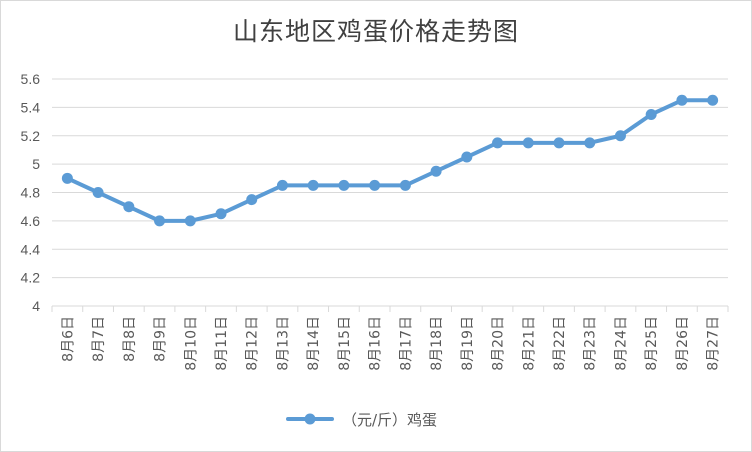 This screenshot has height=452, width=752. I want to click on x-tick-label: 8月25日, so click(652, 343).